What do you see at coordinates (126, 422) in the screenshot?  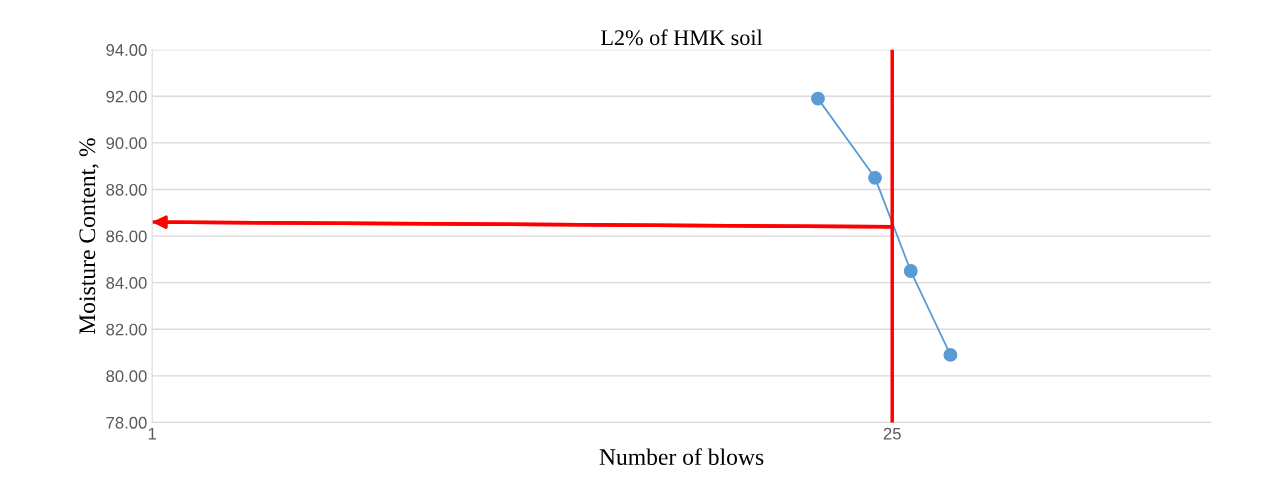 I see `y-tick-label: 78.00` at bounding box center [126, 422].